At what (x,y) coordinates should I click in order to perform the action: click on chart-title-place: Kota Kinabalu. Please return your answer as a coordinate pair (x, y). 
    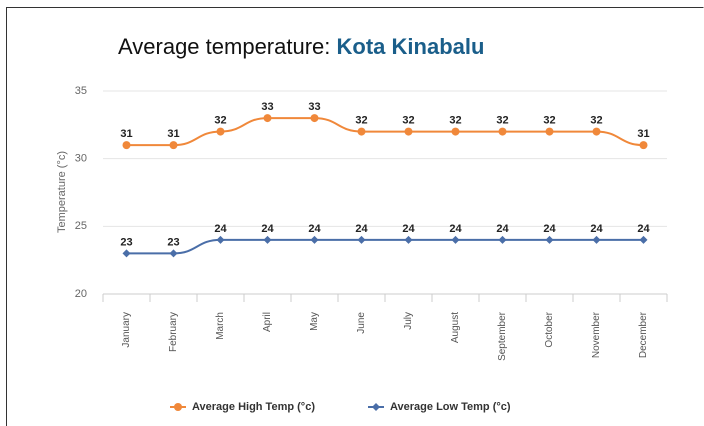
    Looking at the image, I should click on (411, 46).